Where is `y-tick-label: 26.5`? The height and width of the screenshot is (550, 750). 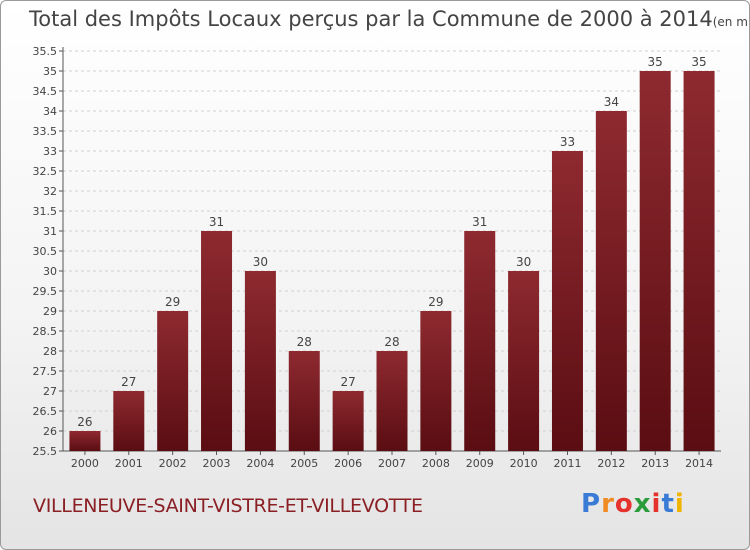
y-tick-label: 26.5 is located at coordinates (45, 411).